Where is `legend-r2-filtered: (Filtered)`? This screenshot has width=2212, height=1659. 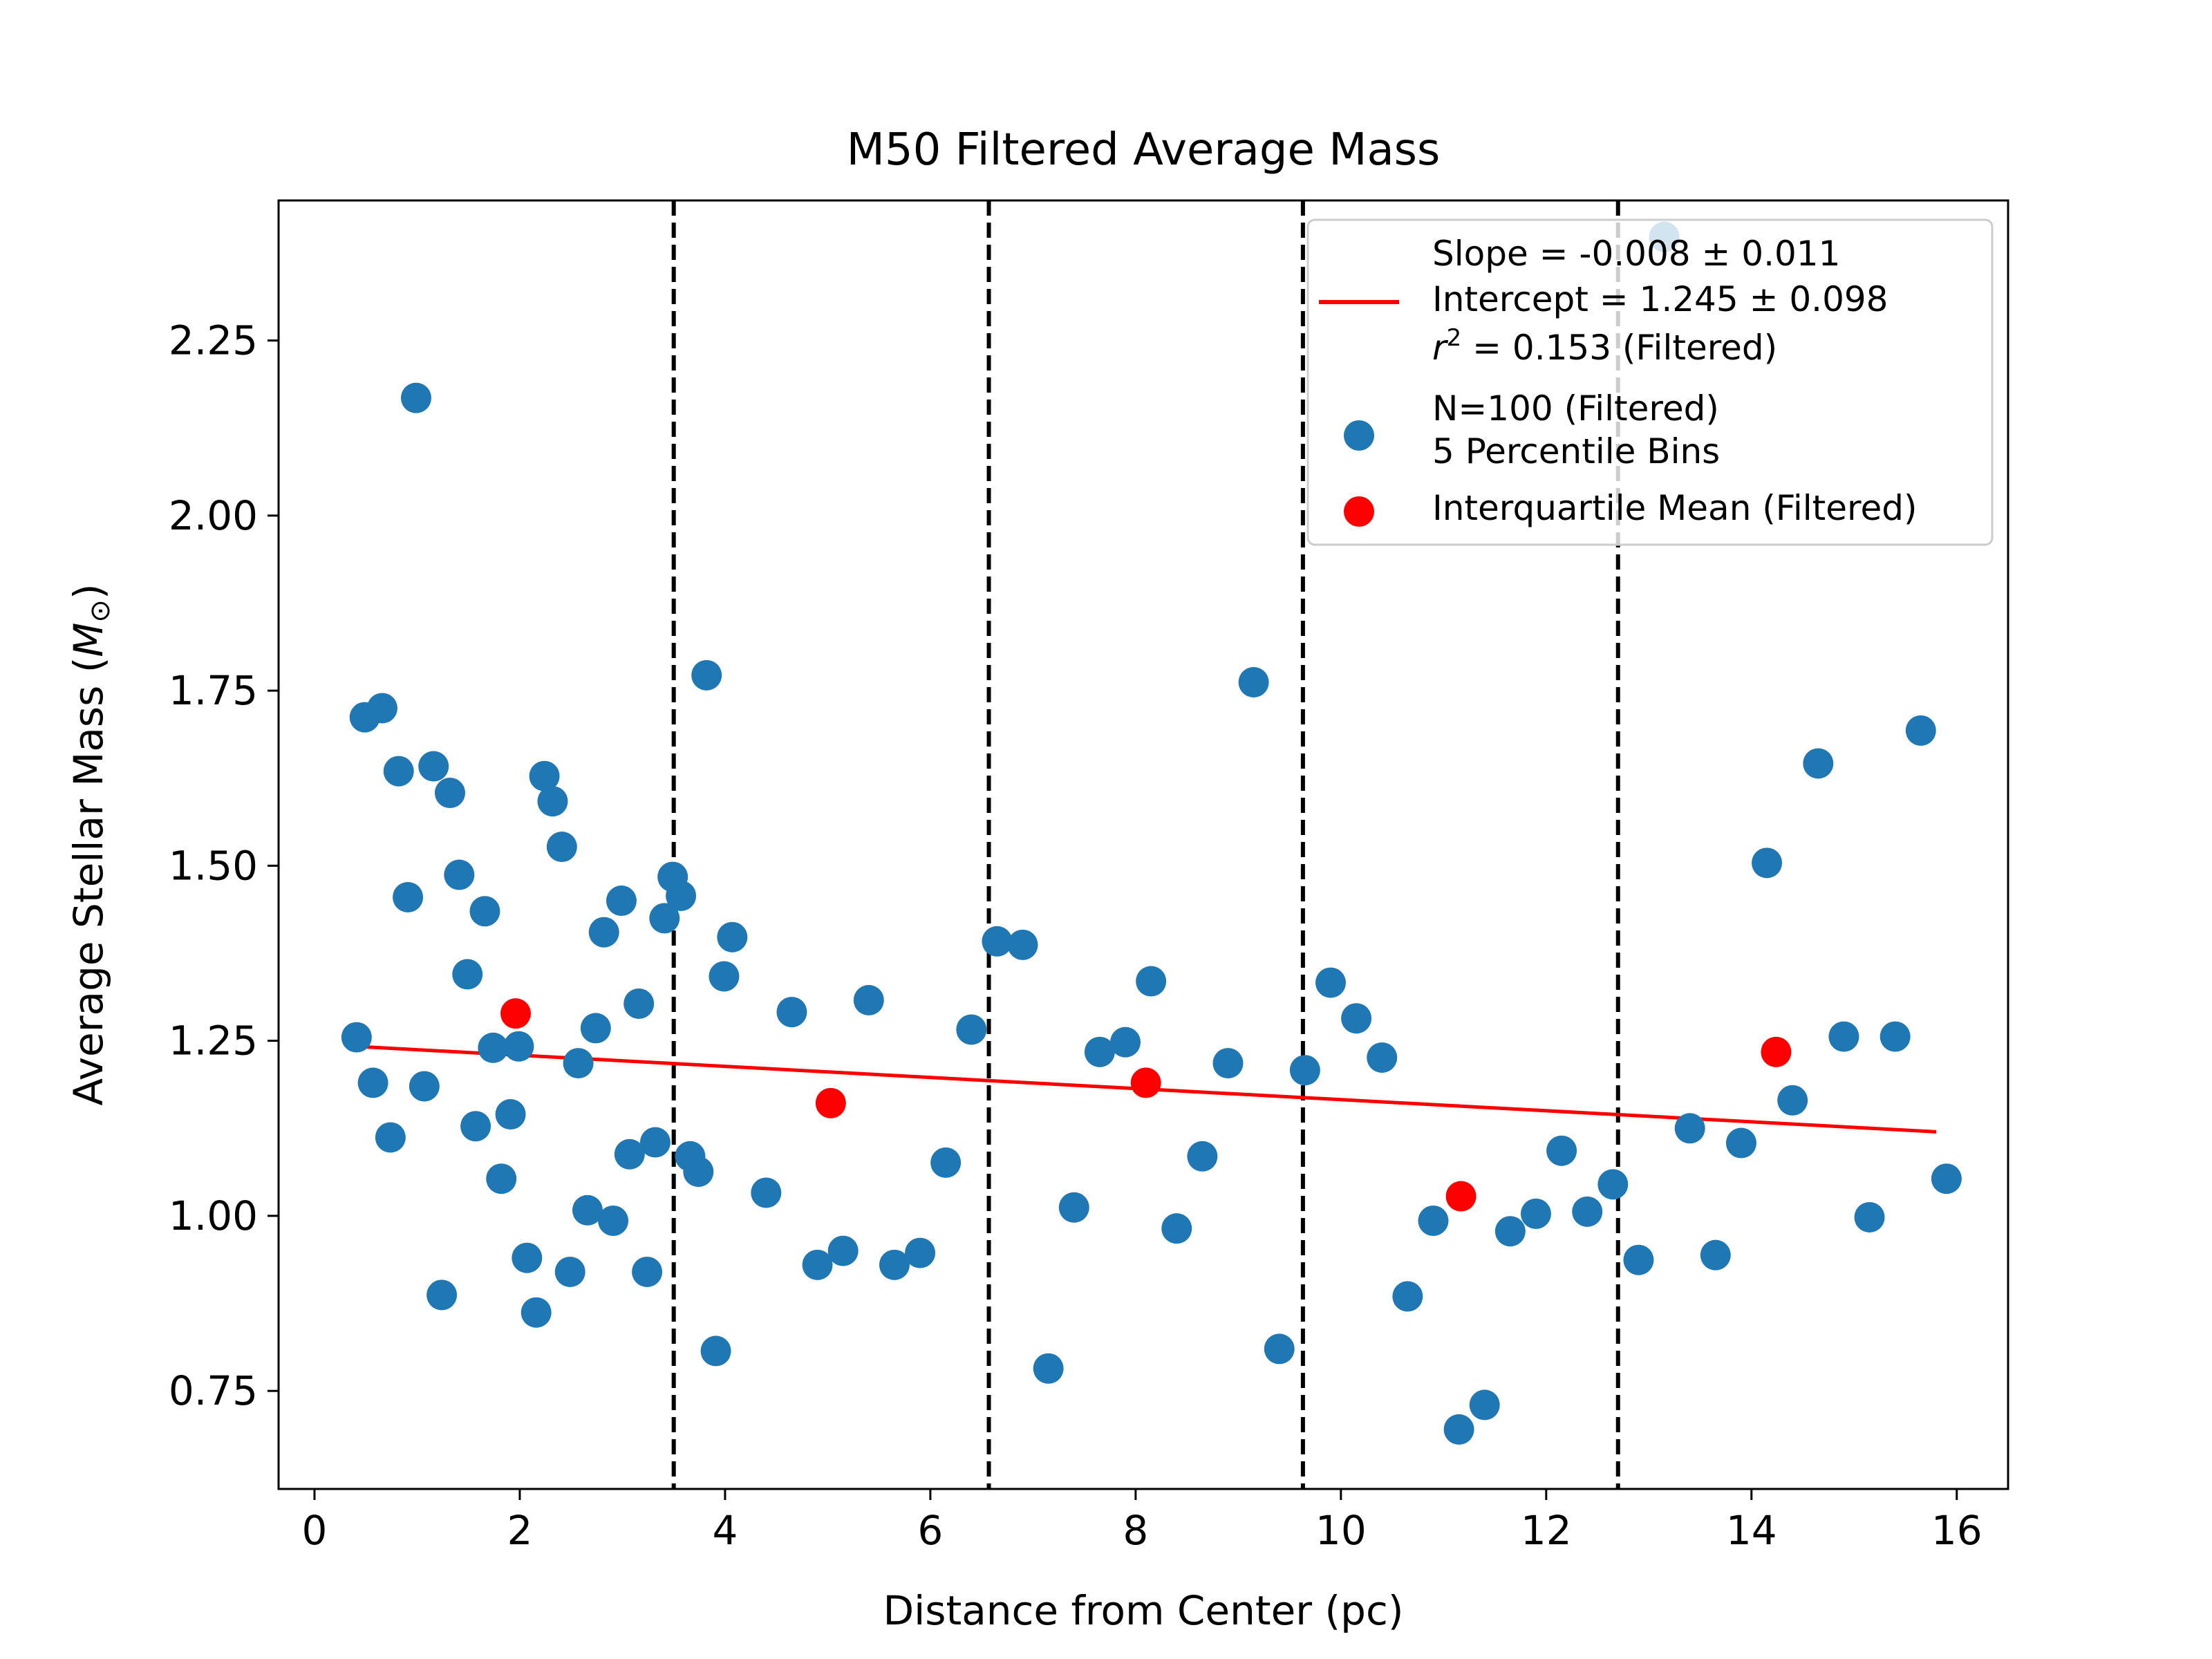
legend-r2-filtered: (Filtered) is located at coordinates (1699, 348).